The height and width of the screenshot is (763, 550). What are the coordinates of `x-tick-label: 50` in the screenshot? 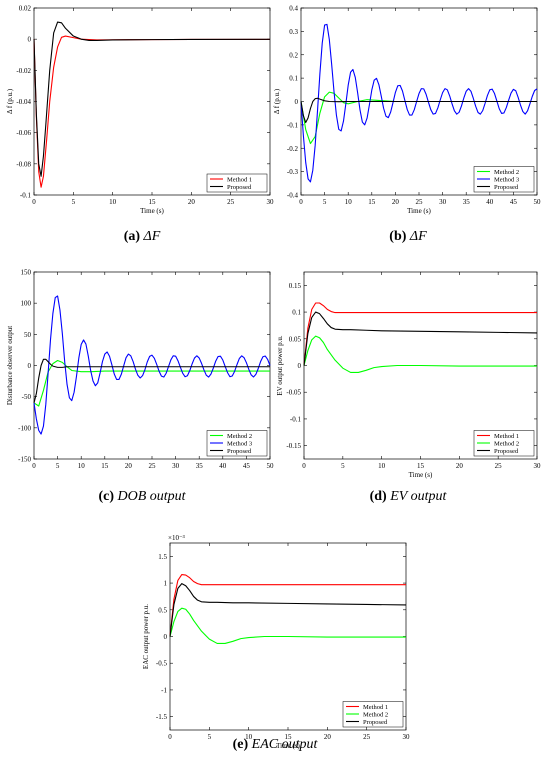 It's located at (538, 202).